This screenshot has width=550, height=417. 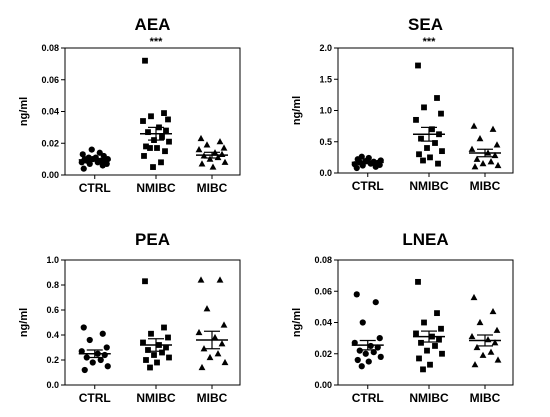 What do you see at coordinates (429, 186) in the screenshot?
I see `sea-category-label-nmibc: NMIBC` at bounding box center [429, 186].